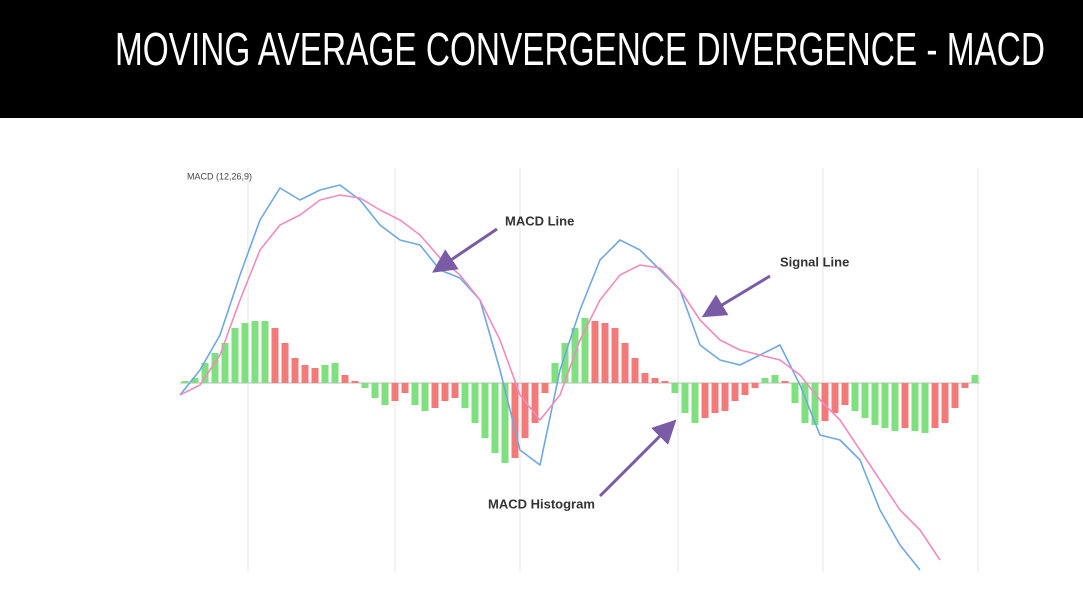 This screenshot has height=609, width=1083. I want to click on annotation: Signal Line, so click(814, 261).